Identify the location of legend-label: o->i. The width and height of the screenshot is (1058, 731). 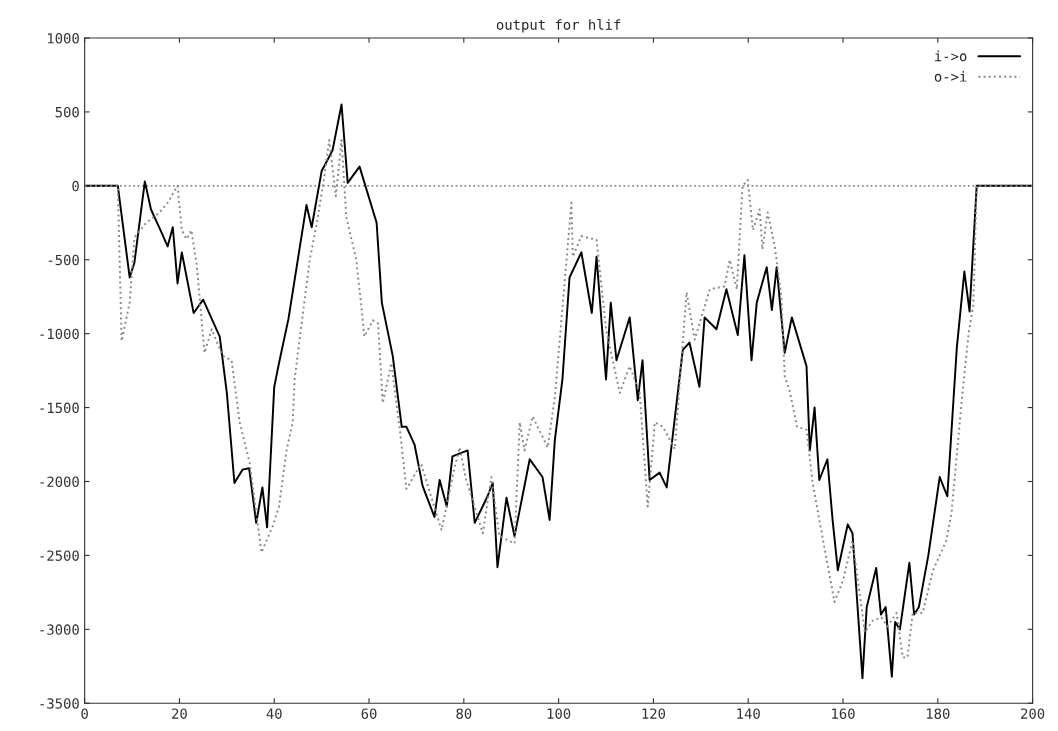
(950, 76).